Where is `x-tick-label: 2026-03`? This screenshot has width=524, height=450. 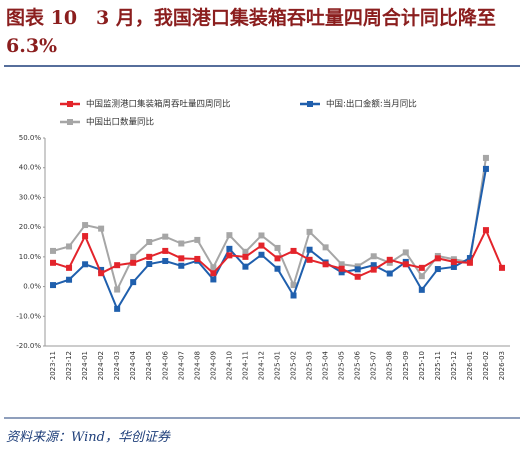 x-tick-label: 2026-03 is located at coordinates (502, 365).